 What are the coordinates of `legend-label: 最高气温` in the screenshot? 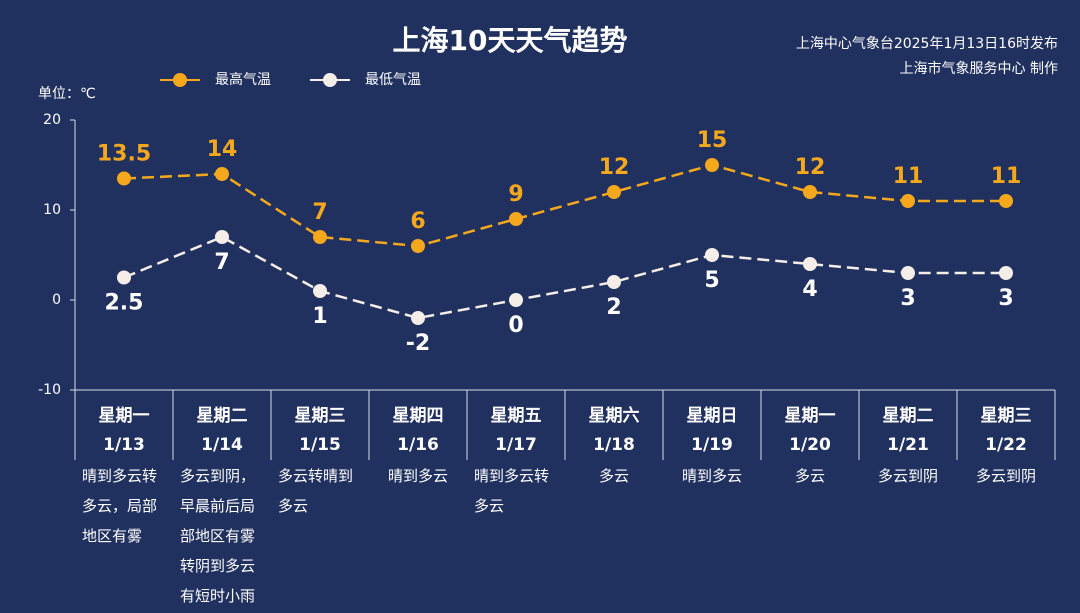 It's located at (243, 79).